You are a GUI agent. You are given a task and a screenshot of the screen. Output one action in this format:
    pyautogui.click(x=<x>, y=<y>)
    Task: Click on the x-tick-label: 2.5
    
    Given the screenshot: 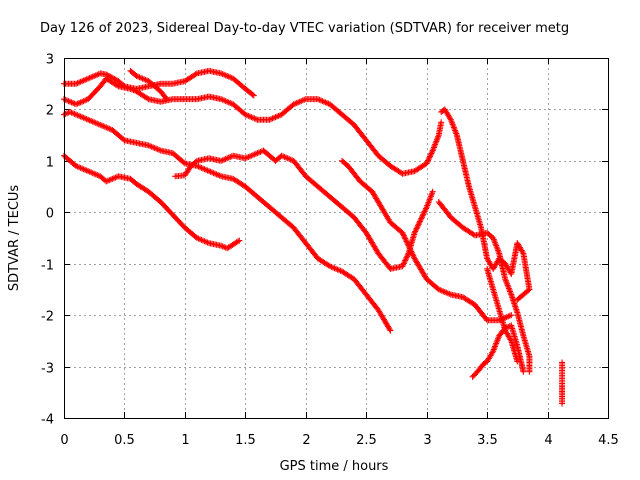 What is the action you would take?
    pyautogui.click(x=366, y=440)
    